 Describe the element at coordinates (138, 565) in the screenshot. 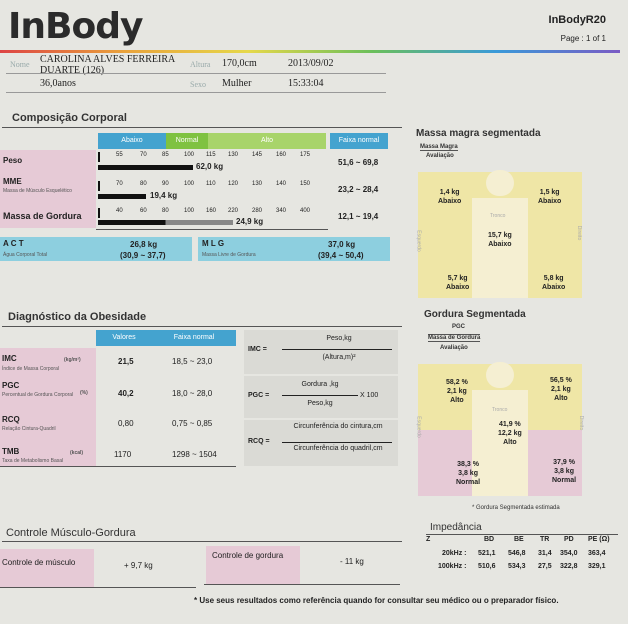

I see `muscle-control-value: + 9,7 kg` at that location.